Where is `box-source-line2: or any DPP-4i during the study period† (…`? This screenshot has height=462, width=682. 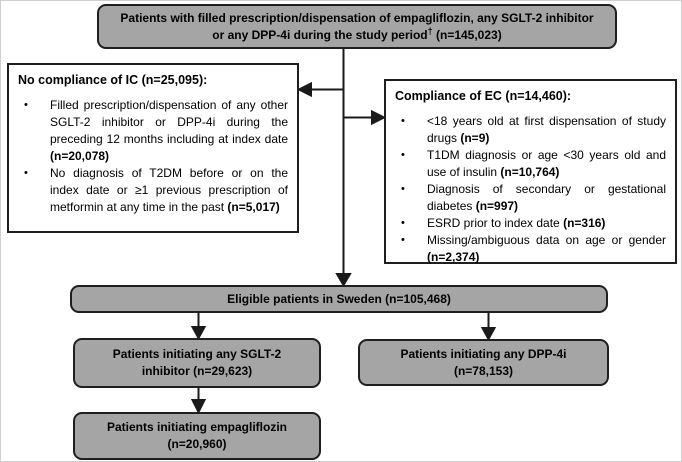
box-source-line2: or any DPP-4i during the study period† (… is located at coordinates (357, 33).